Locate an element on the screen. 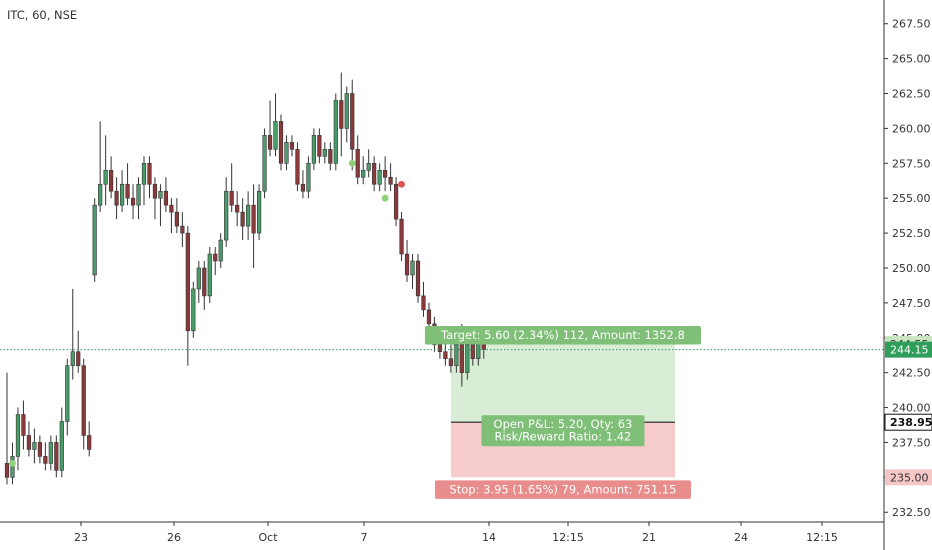  target-label: Target: 5.60 (2.34%) 112, Amount: 1352.8 is located at coordinates (562, 335).